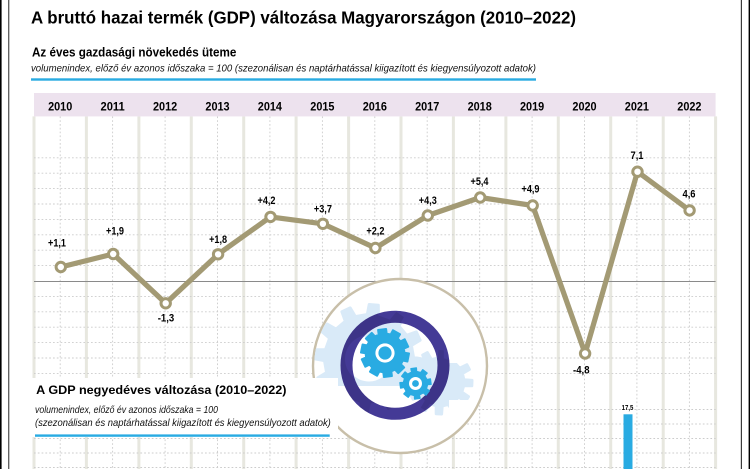 This screenshot has width=750, height=474. Describe the element at coordinates (217, 106) in the screenshot. I see `svg-text: 2013` at that location.